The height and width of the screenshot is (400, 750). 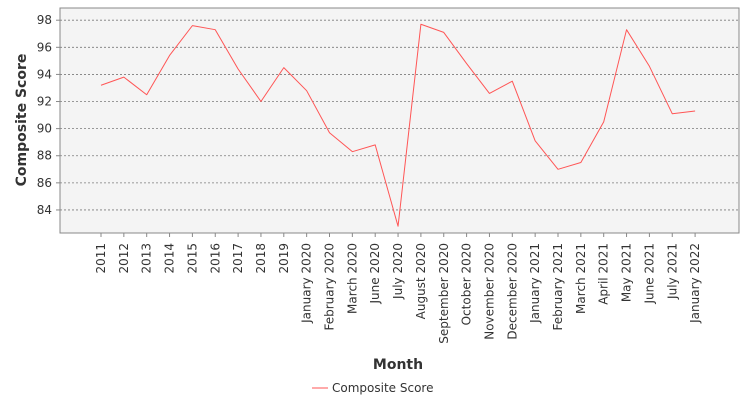 I want to click on x-tick-label: October 2020, so click(x=467, y=284).